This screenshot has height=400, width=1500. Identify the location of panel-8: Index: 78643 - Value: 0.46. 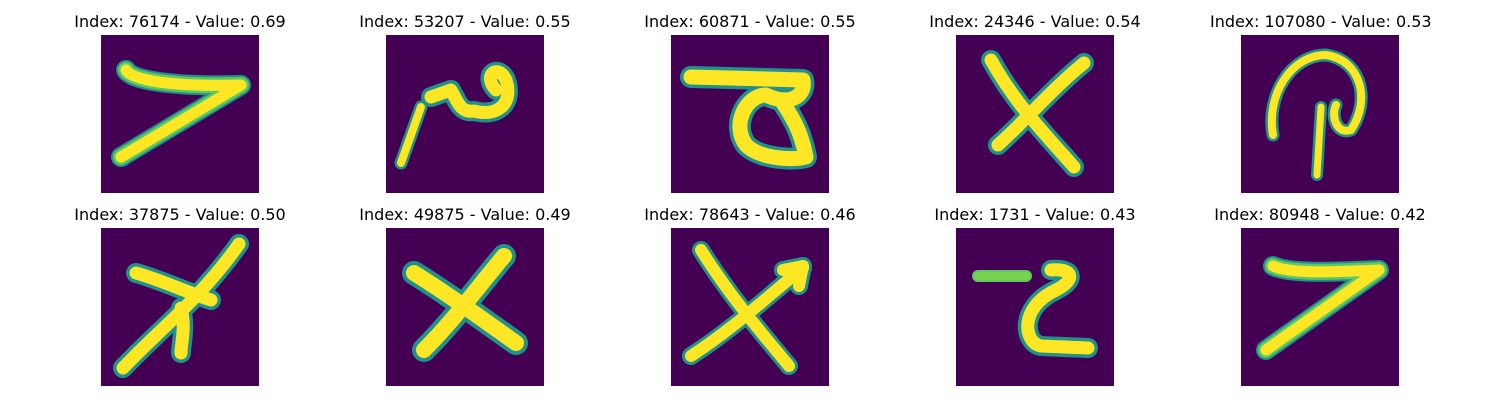
(750, 295).